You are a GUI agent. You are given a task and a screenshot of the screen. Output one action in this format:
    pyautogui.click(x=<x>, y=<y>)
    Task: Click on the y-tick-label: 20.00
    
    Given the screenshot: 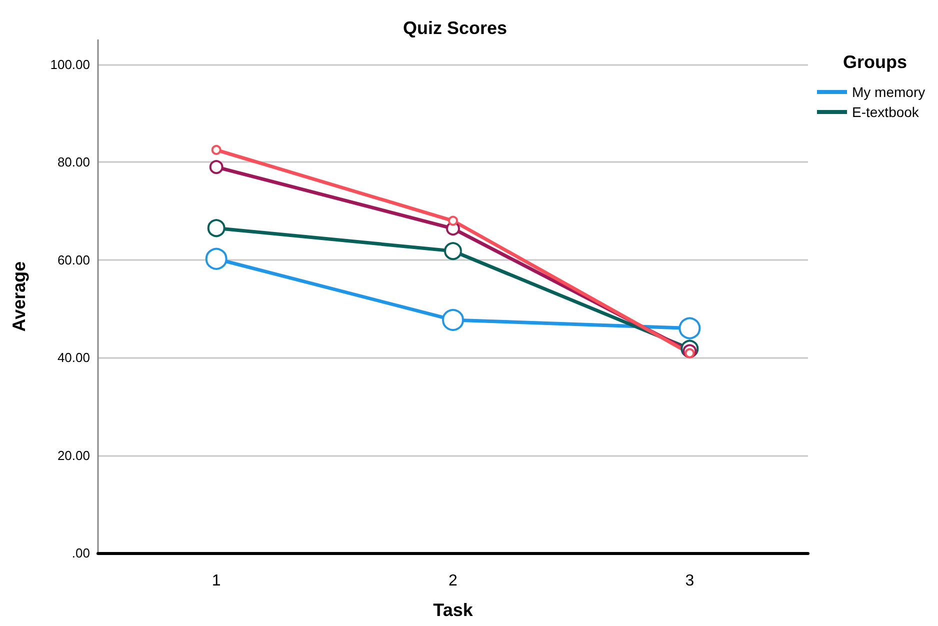 What is the action you would take?
    pyautogui.click(x=73, y=455)
    